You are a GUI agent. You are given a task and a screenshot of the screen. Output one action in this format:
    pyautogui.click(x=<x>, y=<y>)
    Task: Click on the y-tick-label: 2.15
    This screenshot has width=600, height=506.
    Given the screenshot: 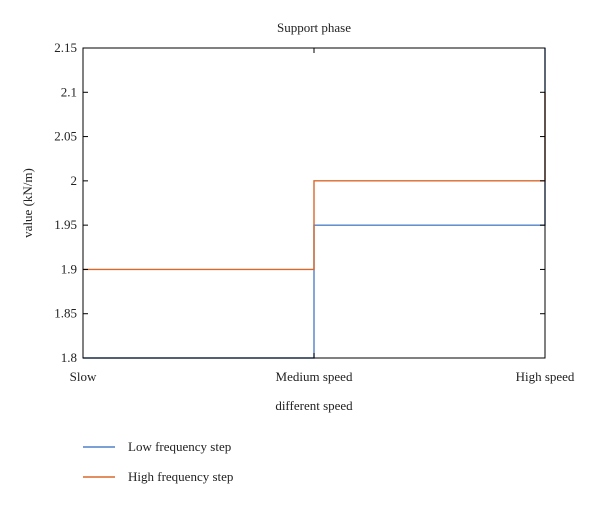 What is the action you would take?
    pyautogui.click(x=65, y=47)
    